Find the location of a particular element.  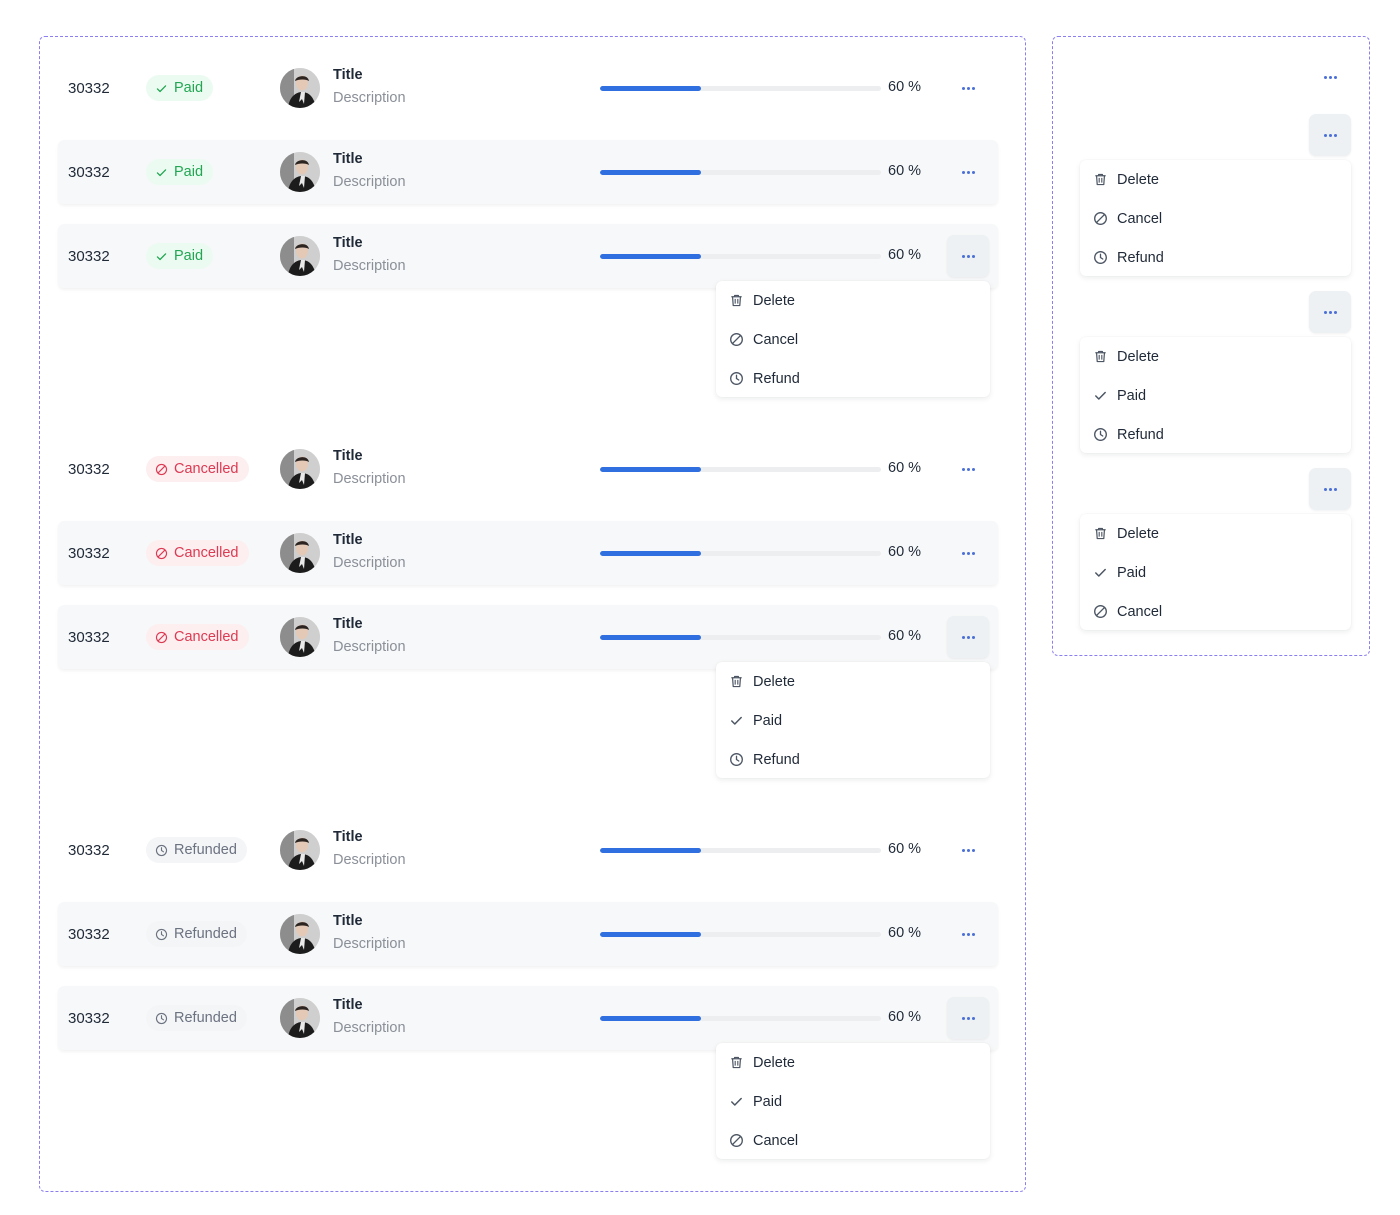

action-menu: Delete Cancel Refund is located at coordinates (1215, 218).